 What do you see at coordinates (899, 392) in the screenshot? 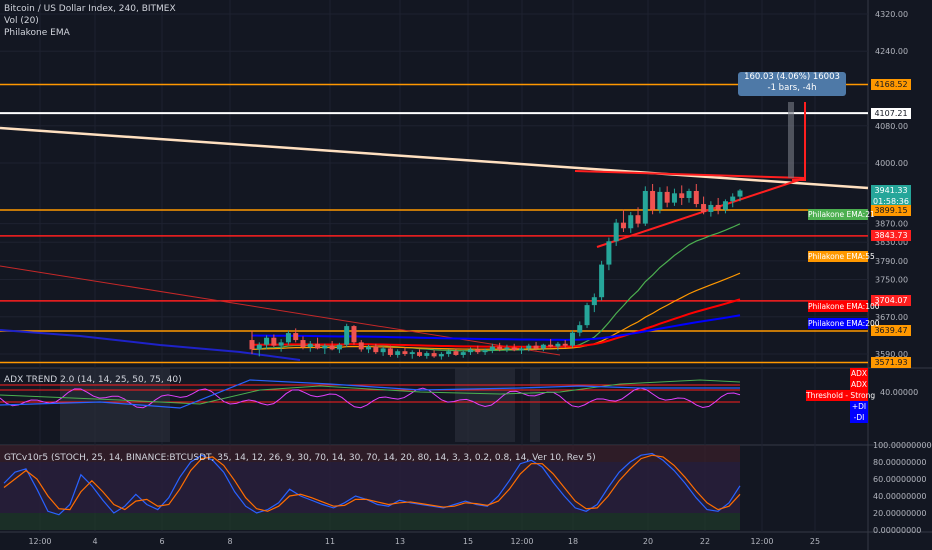
I see `adx-tick-label: 40.00000` at bounding box center [899, 392].